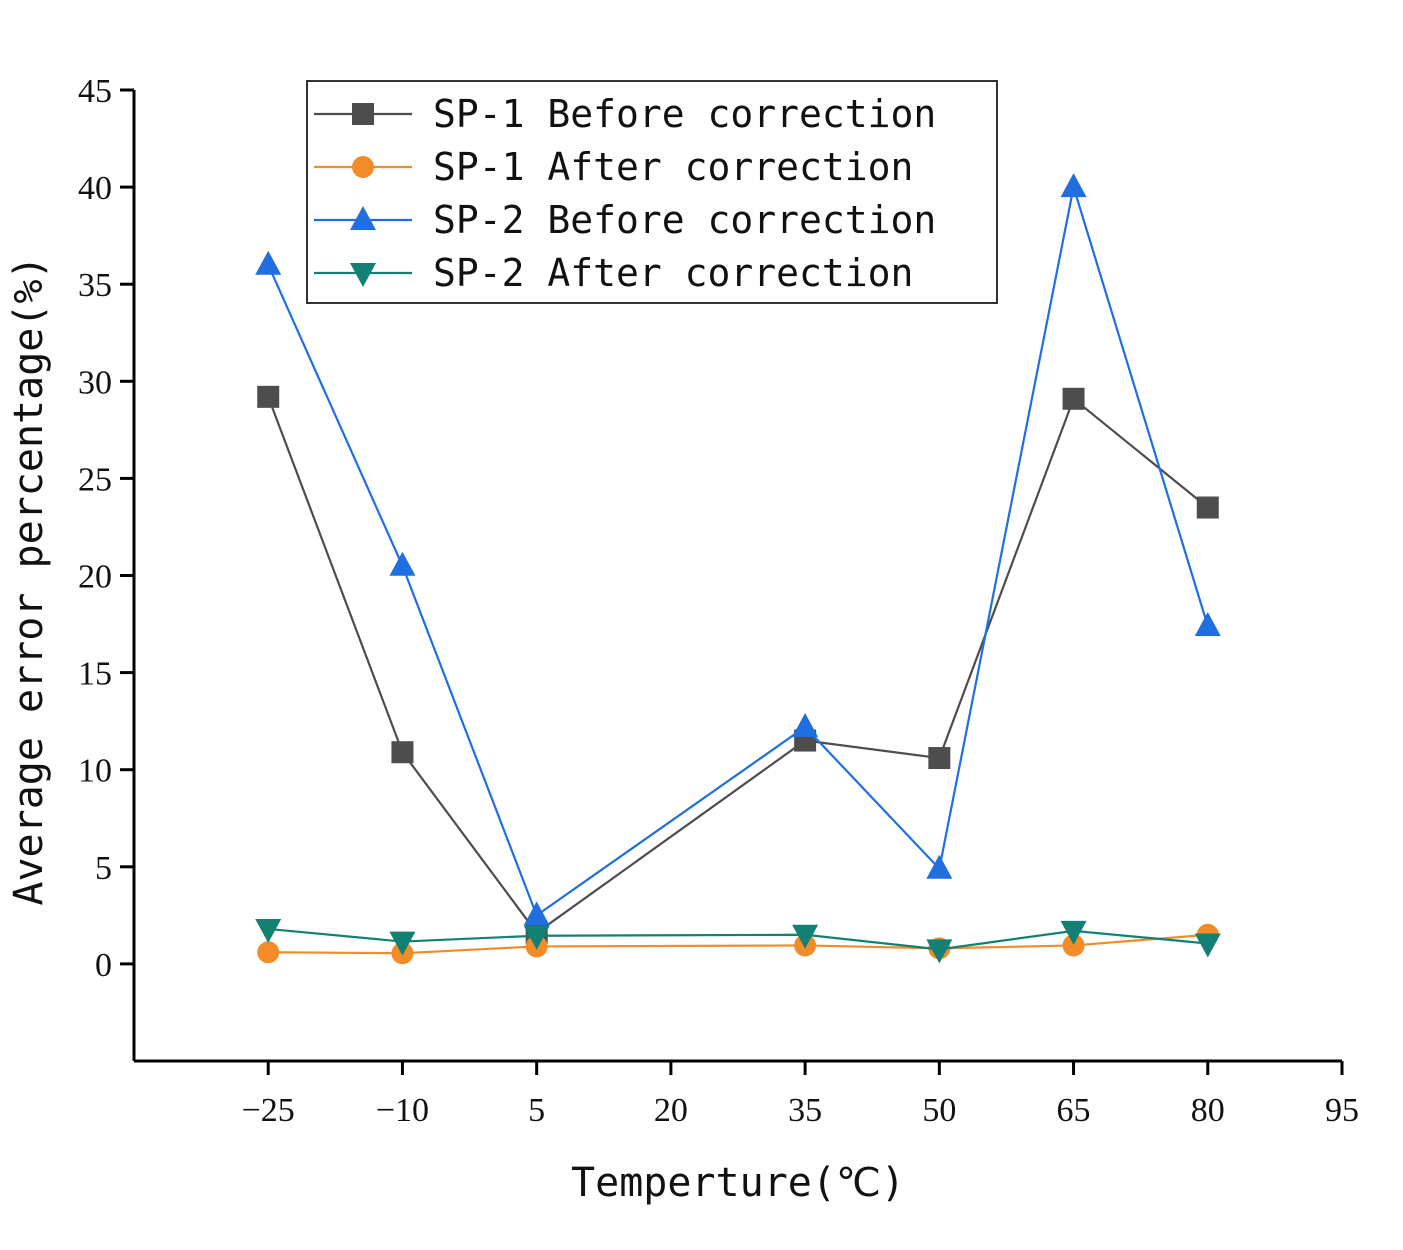  What do you see at coordinates (268, 1110) in the screenshot?
I see `x-tick-label: −25` at bounding box center [268, 1110].